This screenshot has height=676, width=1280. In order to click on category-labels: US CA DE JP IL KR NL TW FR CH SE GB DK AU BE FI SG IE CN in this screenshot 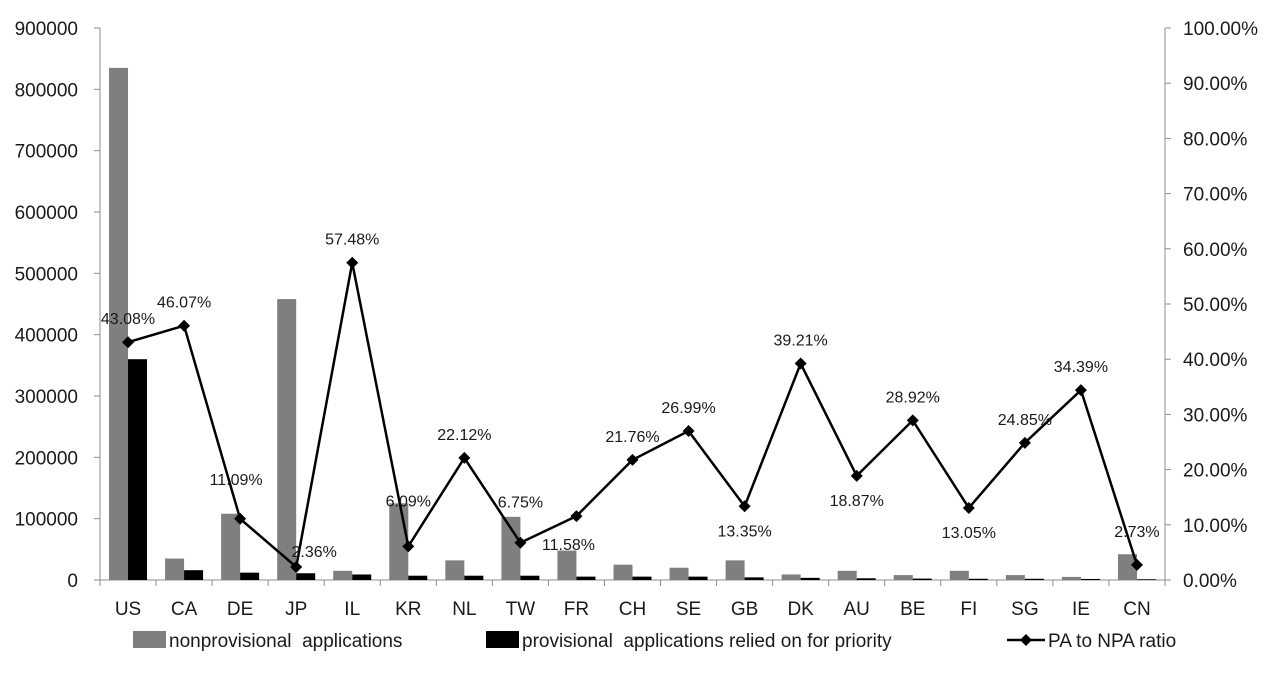, I will do `click(632, 600)`.